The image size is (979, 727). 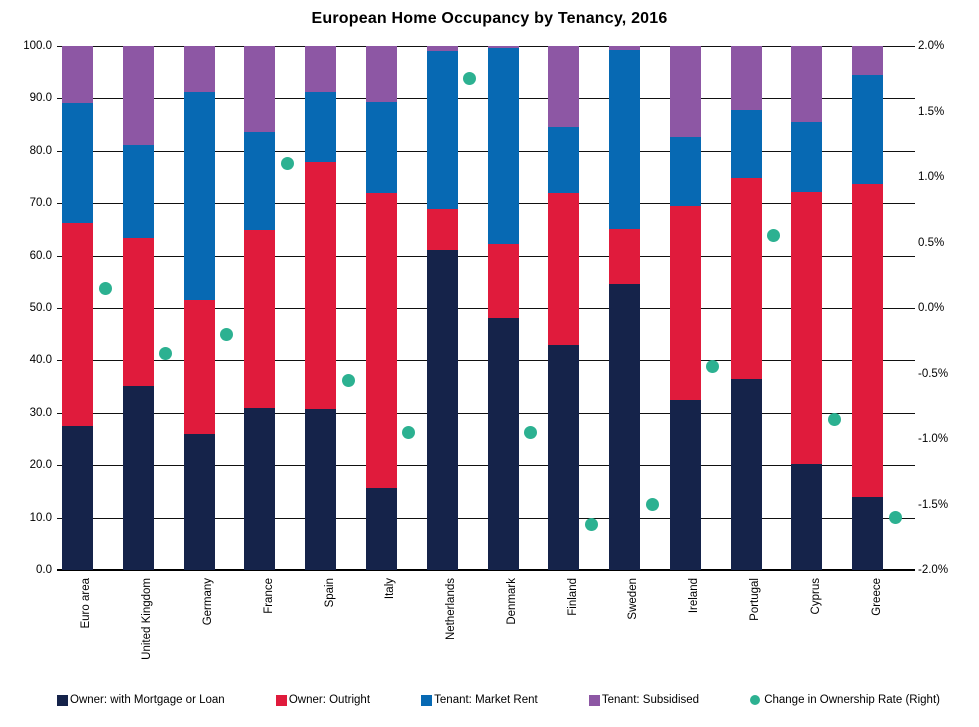 I want to click on change-in-ownership-dot-ireland, so click(x=713, y=367).